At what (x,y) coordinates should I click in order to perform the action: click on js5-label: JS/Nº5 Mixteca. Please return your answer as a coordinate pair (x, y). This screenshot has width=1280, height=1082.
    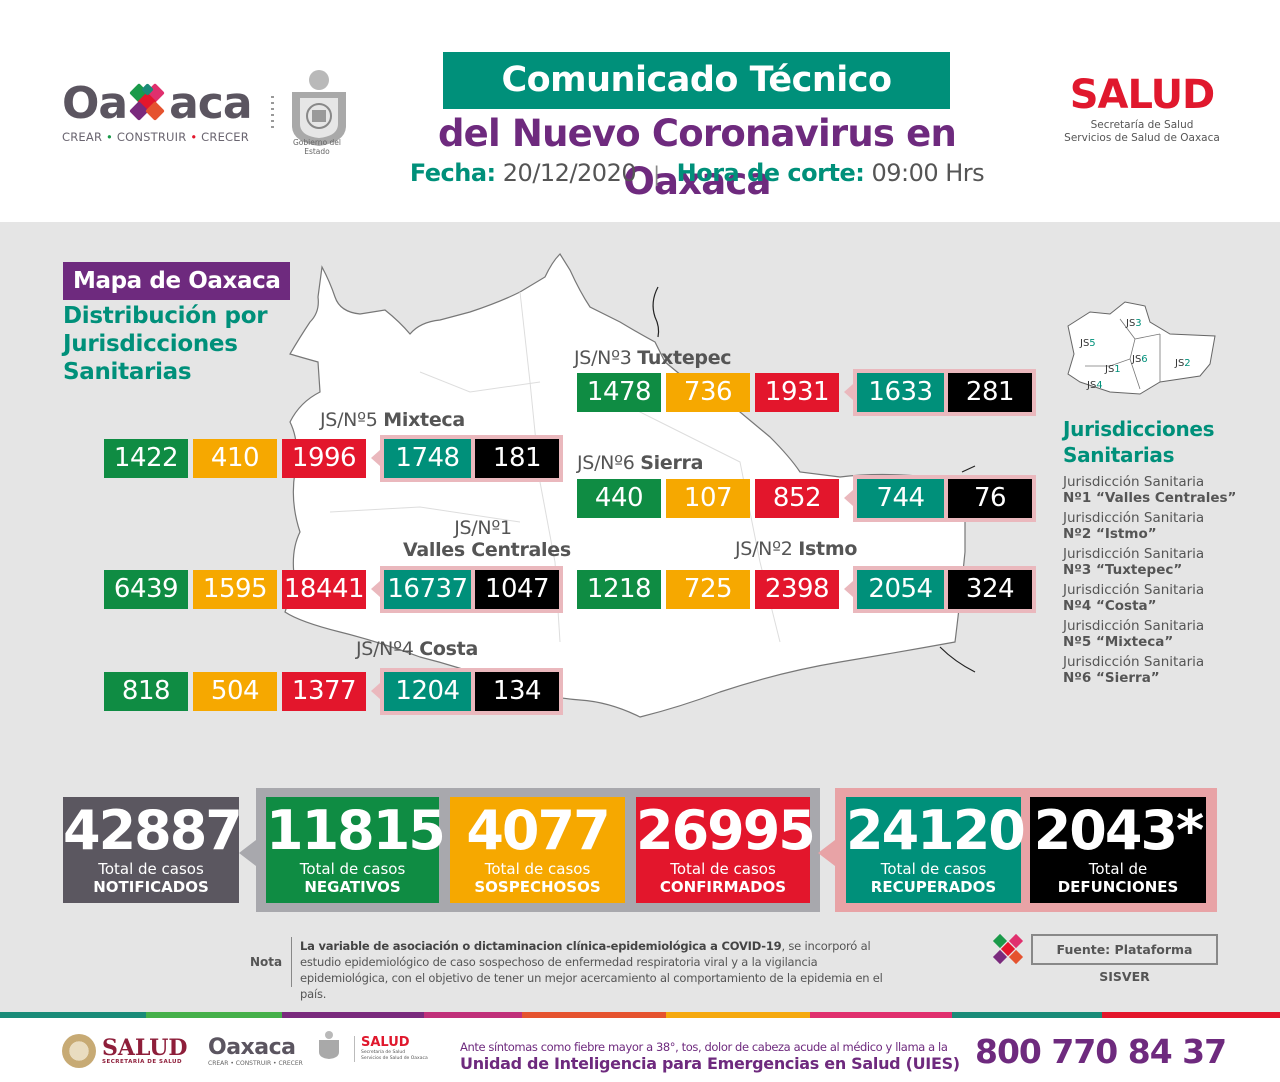
    Looking at the image, I should click on (392, 420).